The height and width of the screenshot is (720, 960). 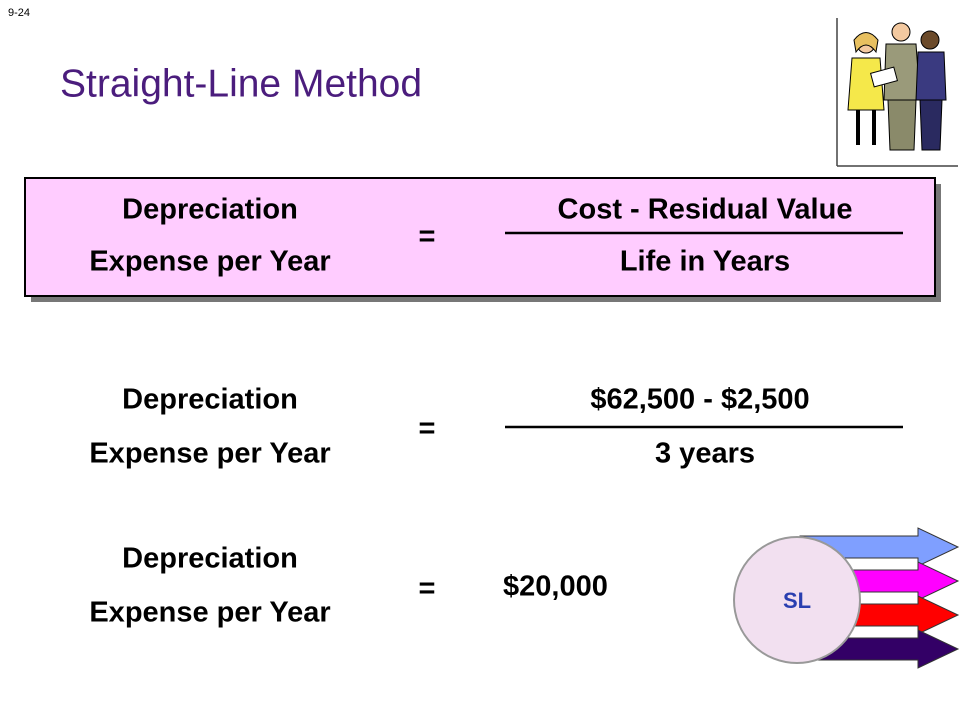 I want to click on denominator: 3 years, so click(x=705, y=454).